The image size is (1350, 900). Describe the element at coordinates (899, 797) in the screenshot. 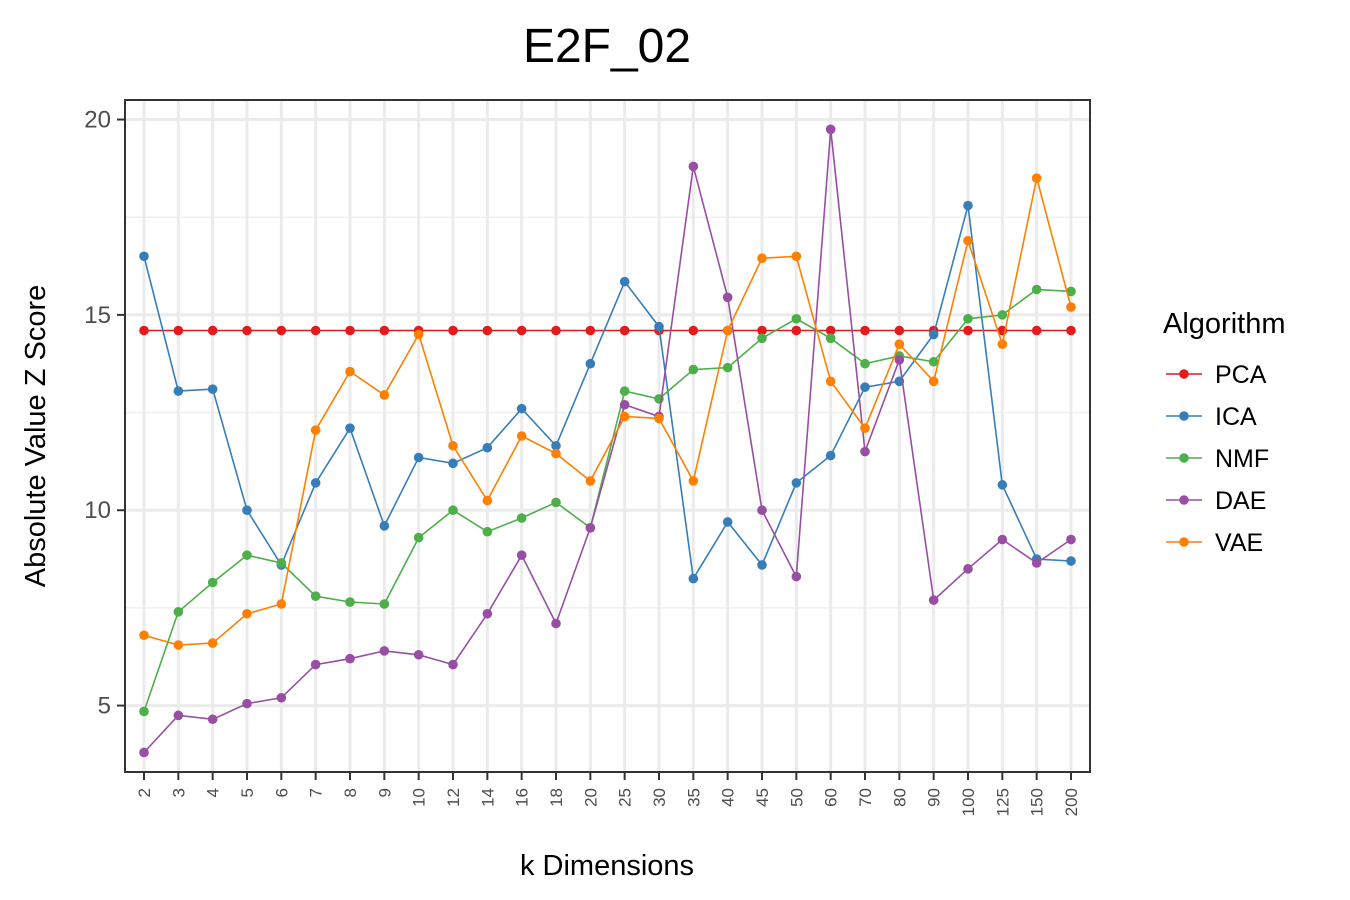

I see `x-tick-label: 80` at that location.